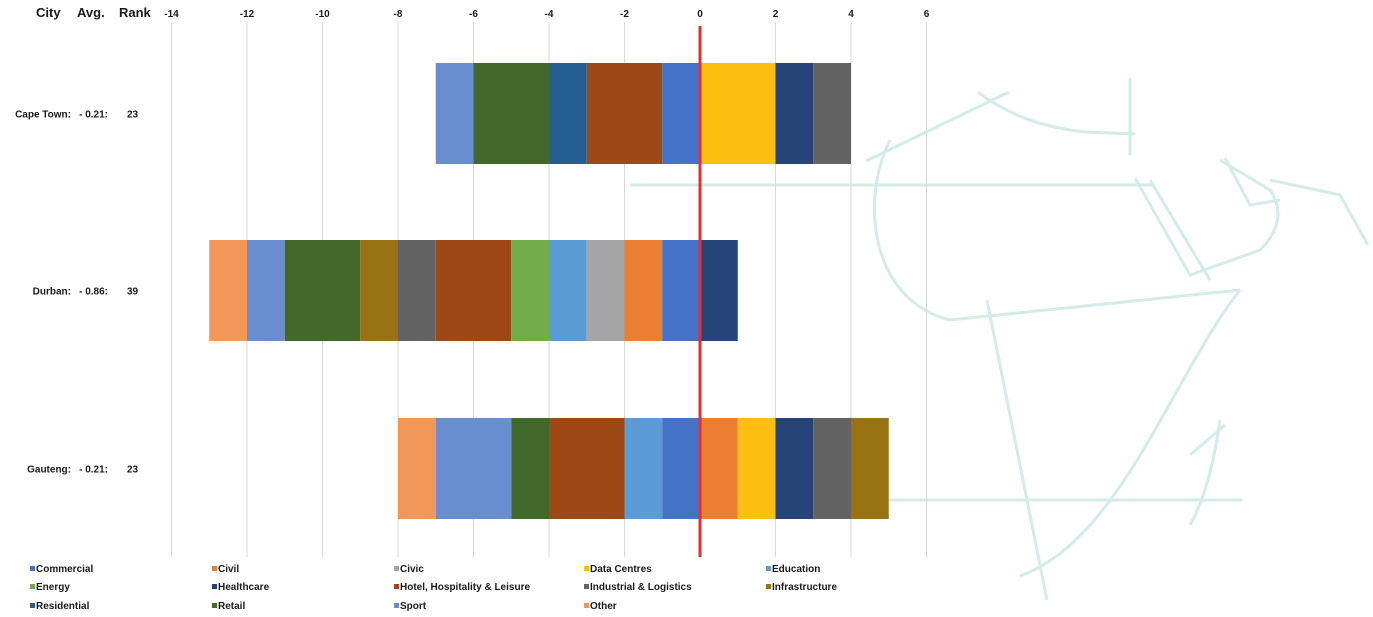 The height and width of the screenshot is (617, 1373). What do you see at coordinates (322, 14) in the screenshot?
I see `x-tick-label: -10` at bounding box center [322, 14].